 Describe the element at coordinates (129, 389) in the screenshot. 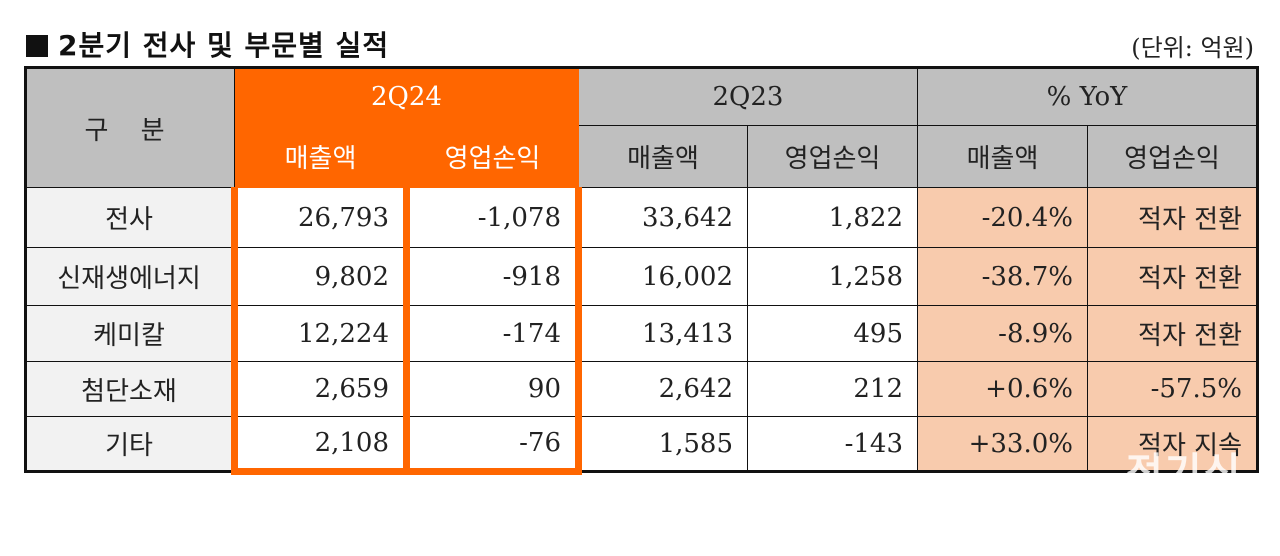

I see `row-label: 첨단소재` at that location.